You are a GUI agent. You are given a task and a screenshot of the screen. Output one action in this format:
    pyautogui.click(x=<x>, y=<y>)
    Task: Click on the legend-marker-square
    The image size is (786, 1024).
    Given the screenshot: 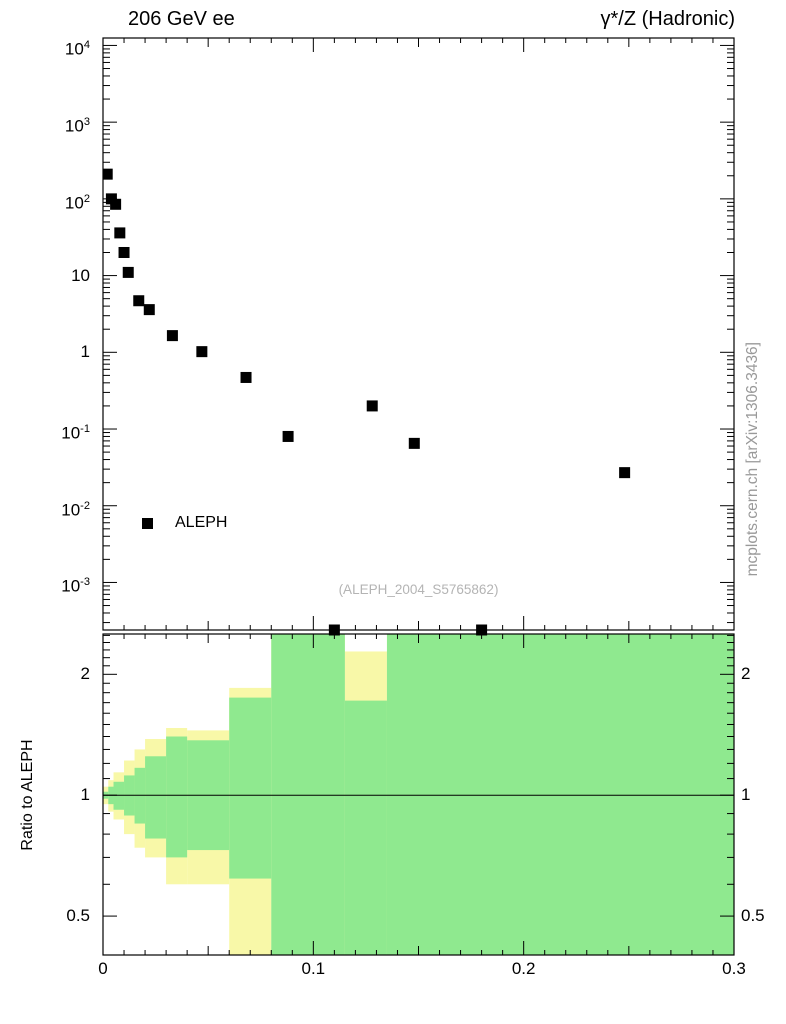 What is the action you would take?
    pyautogui.click(x=147, y=523)
    